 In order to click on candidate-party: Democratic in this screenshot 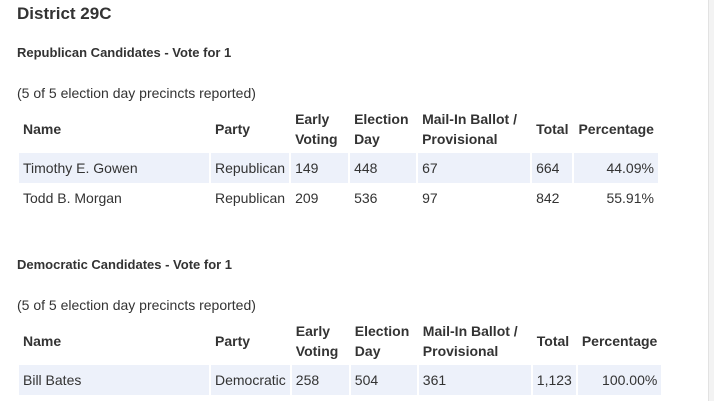, I will do `click(250, 380)`.